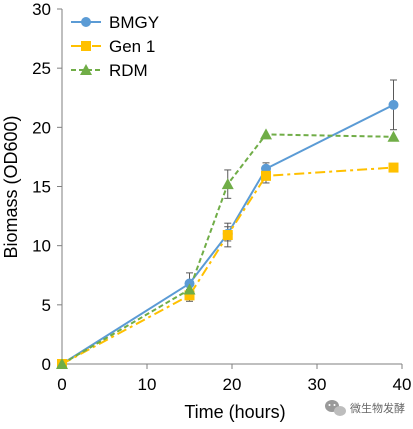 The width and height of the screenshot is (413, 429). Describe the element at coordinates (46, 305) in the screenshot. I see `y-tick-label: 5` at that location.